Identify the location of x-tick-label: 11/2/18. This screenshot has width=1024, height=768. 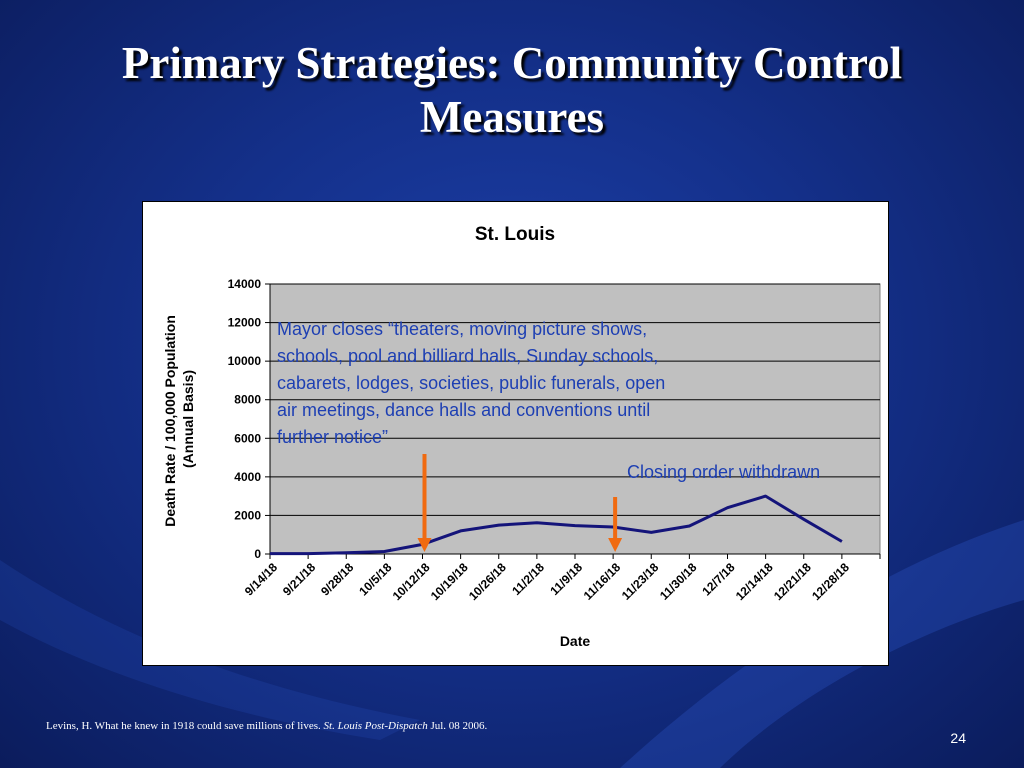
(528, 579).